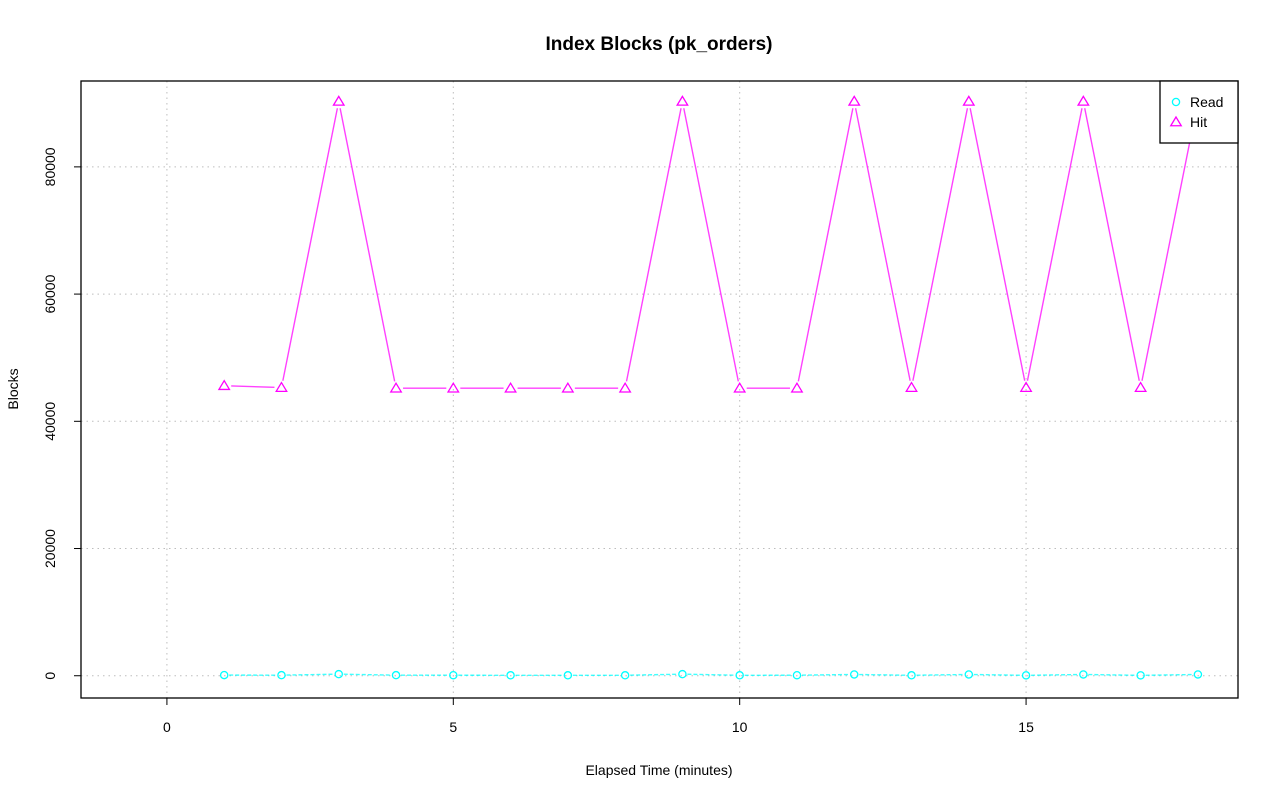  I want to click on x-axis: 0 5 10 15, so click(598, 716).